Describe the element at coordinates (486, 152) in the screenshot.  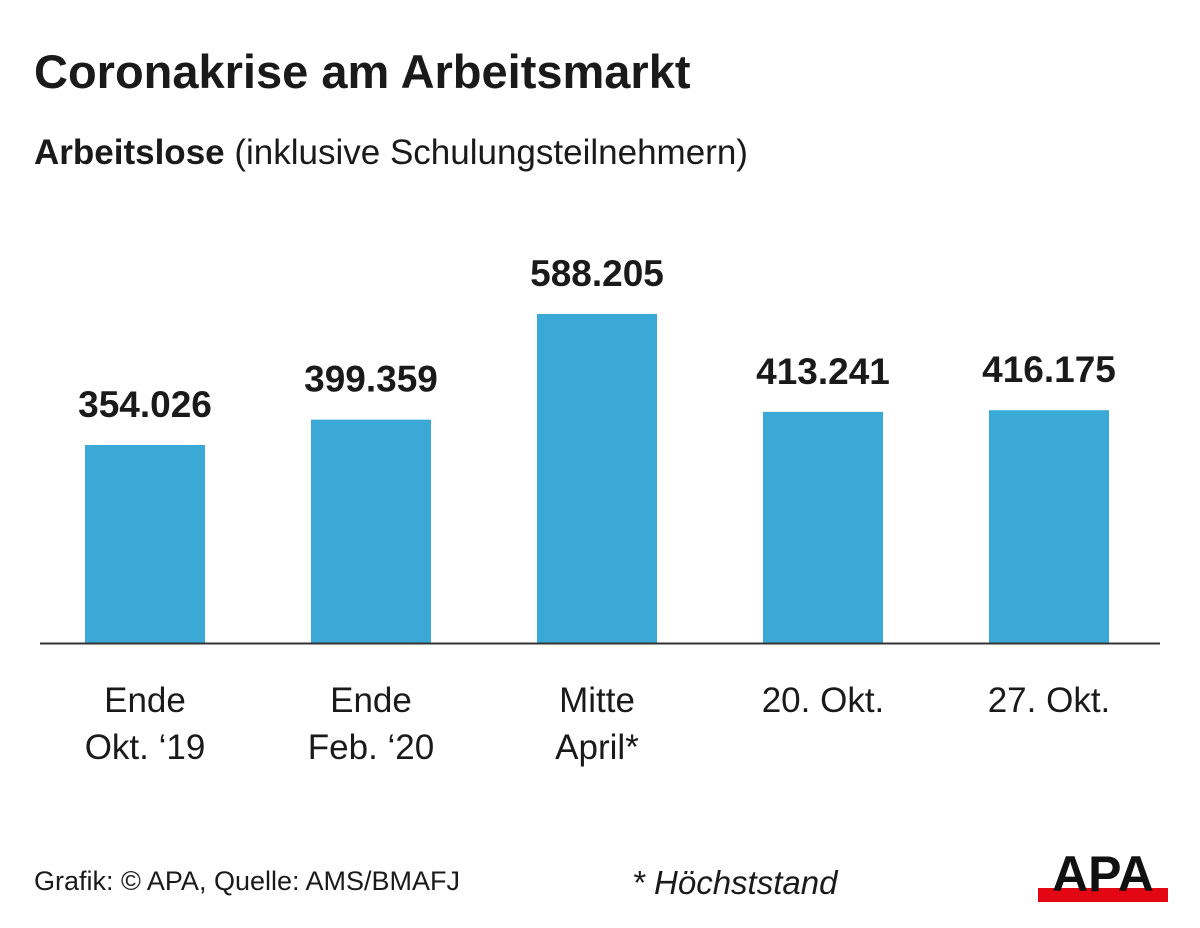
I see `subtitle-rest: (inklusive Schulungsteilnehmern)` at that location.